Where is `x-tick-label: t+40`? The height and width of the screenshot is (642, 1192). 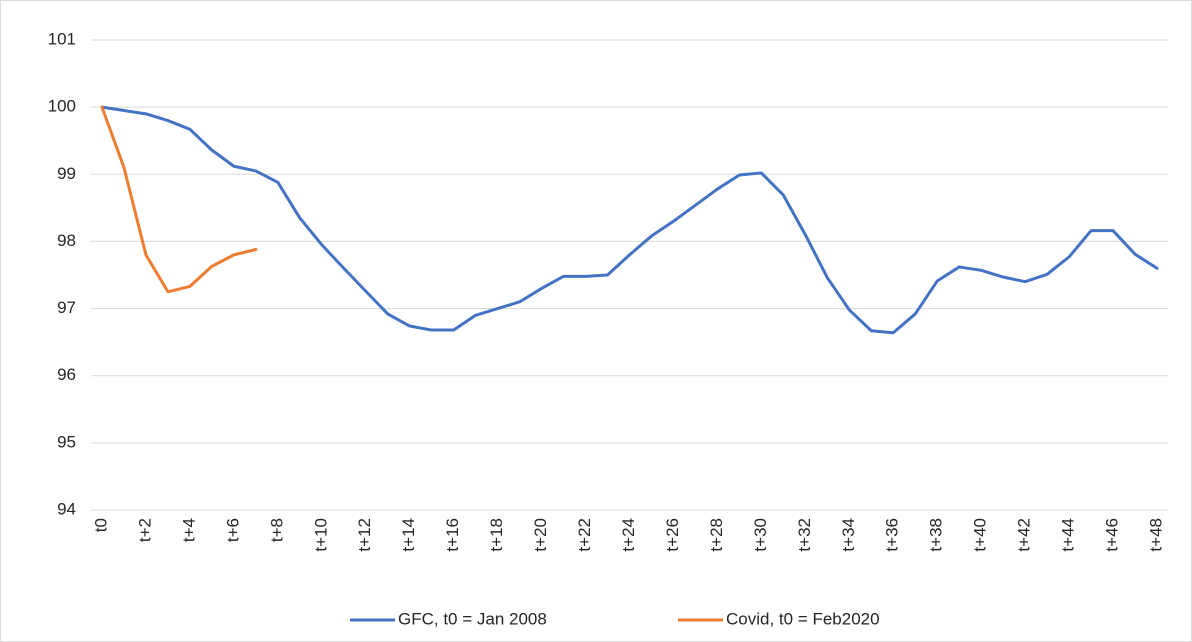 x-tick-label: t+40 is located at coordinates (980, 535).